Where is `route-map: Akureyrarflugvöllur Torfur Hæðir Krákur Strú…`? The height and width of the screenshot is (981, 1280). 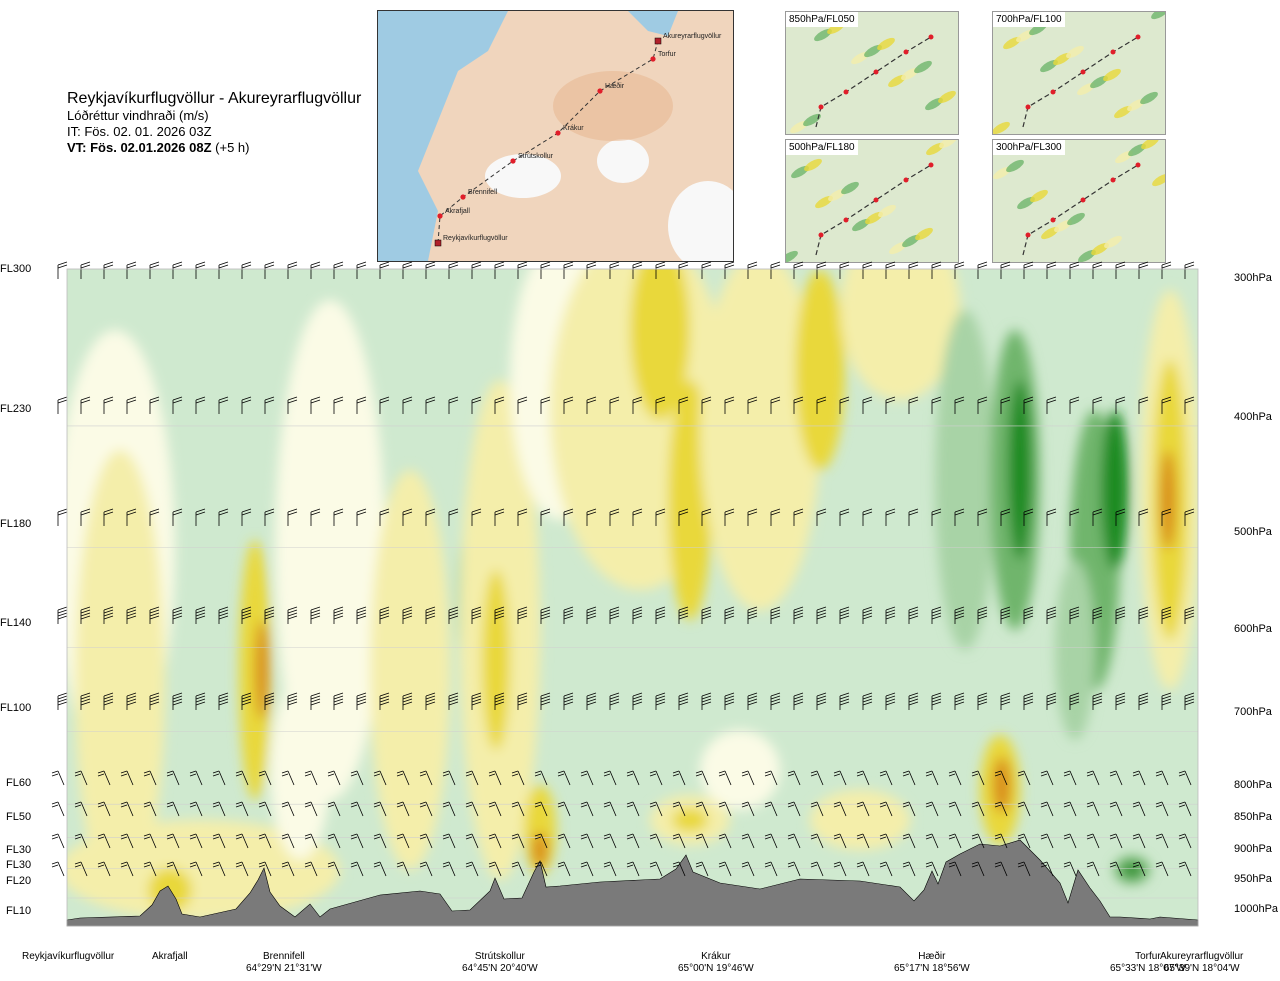 route-map: Akureyrarflugvöllur Torfur Hæðir Krákur Strú… is located at coordinates (562, 140).